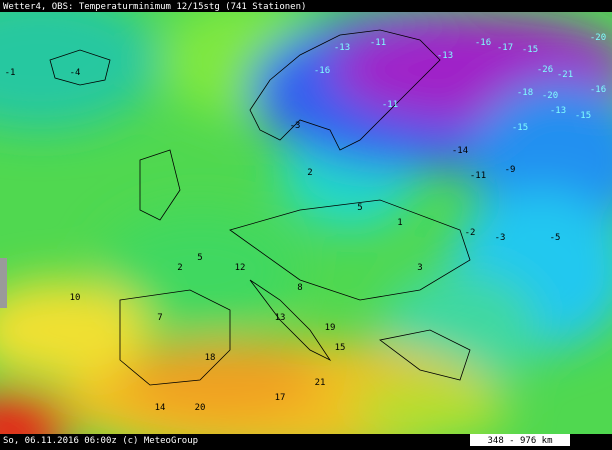  What do you see at coordinates (159, 318) in the screenshot?
I see `station-value: 7` at bounding box center [159, 318].